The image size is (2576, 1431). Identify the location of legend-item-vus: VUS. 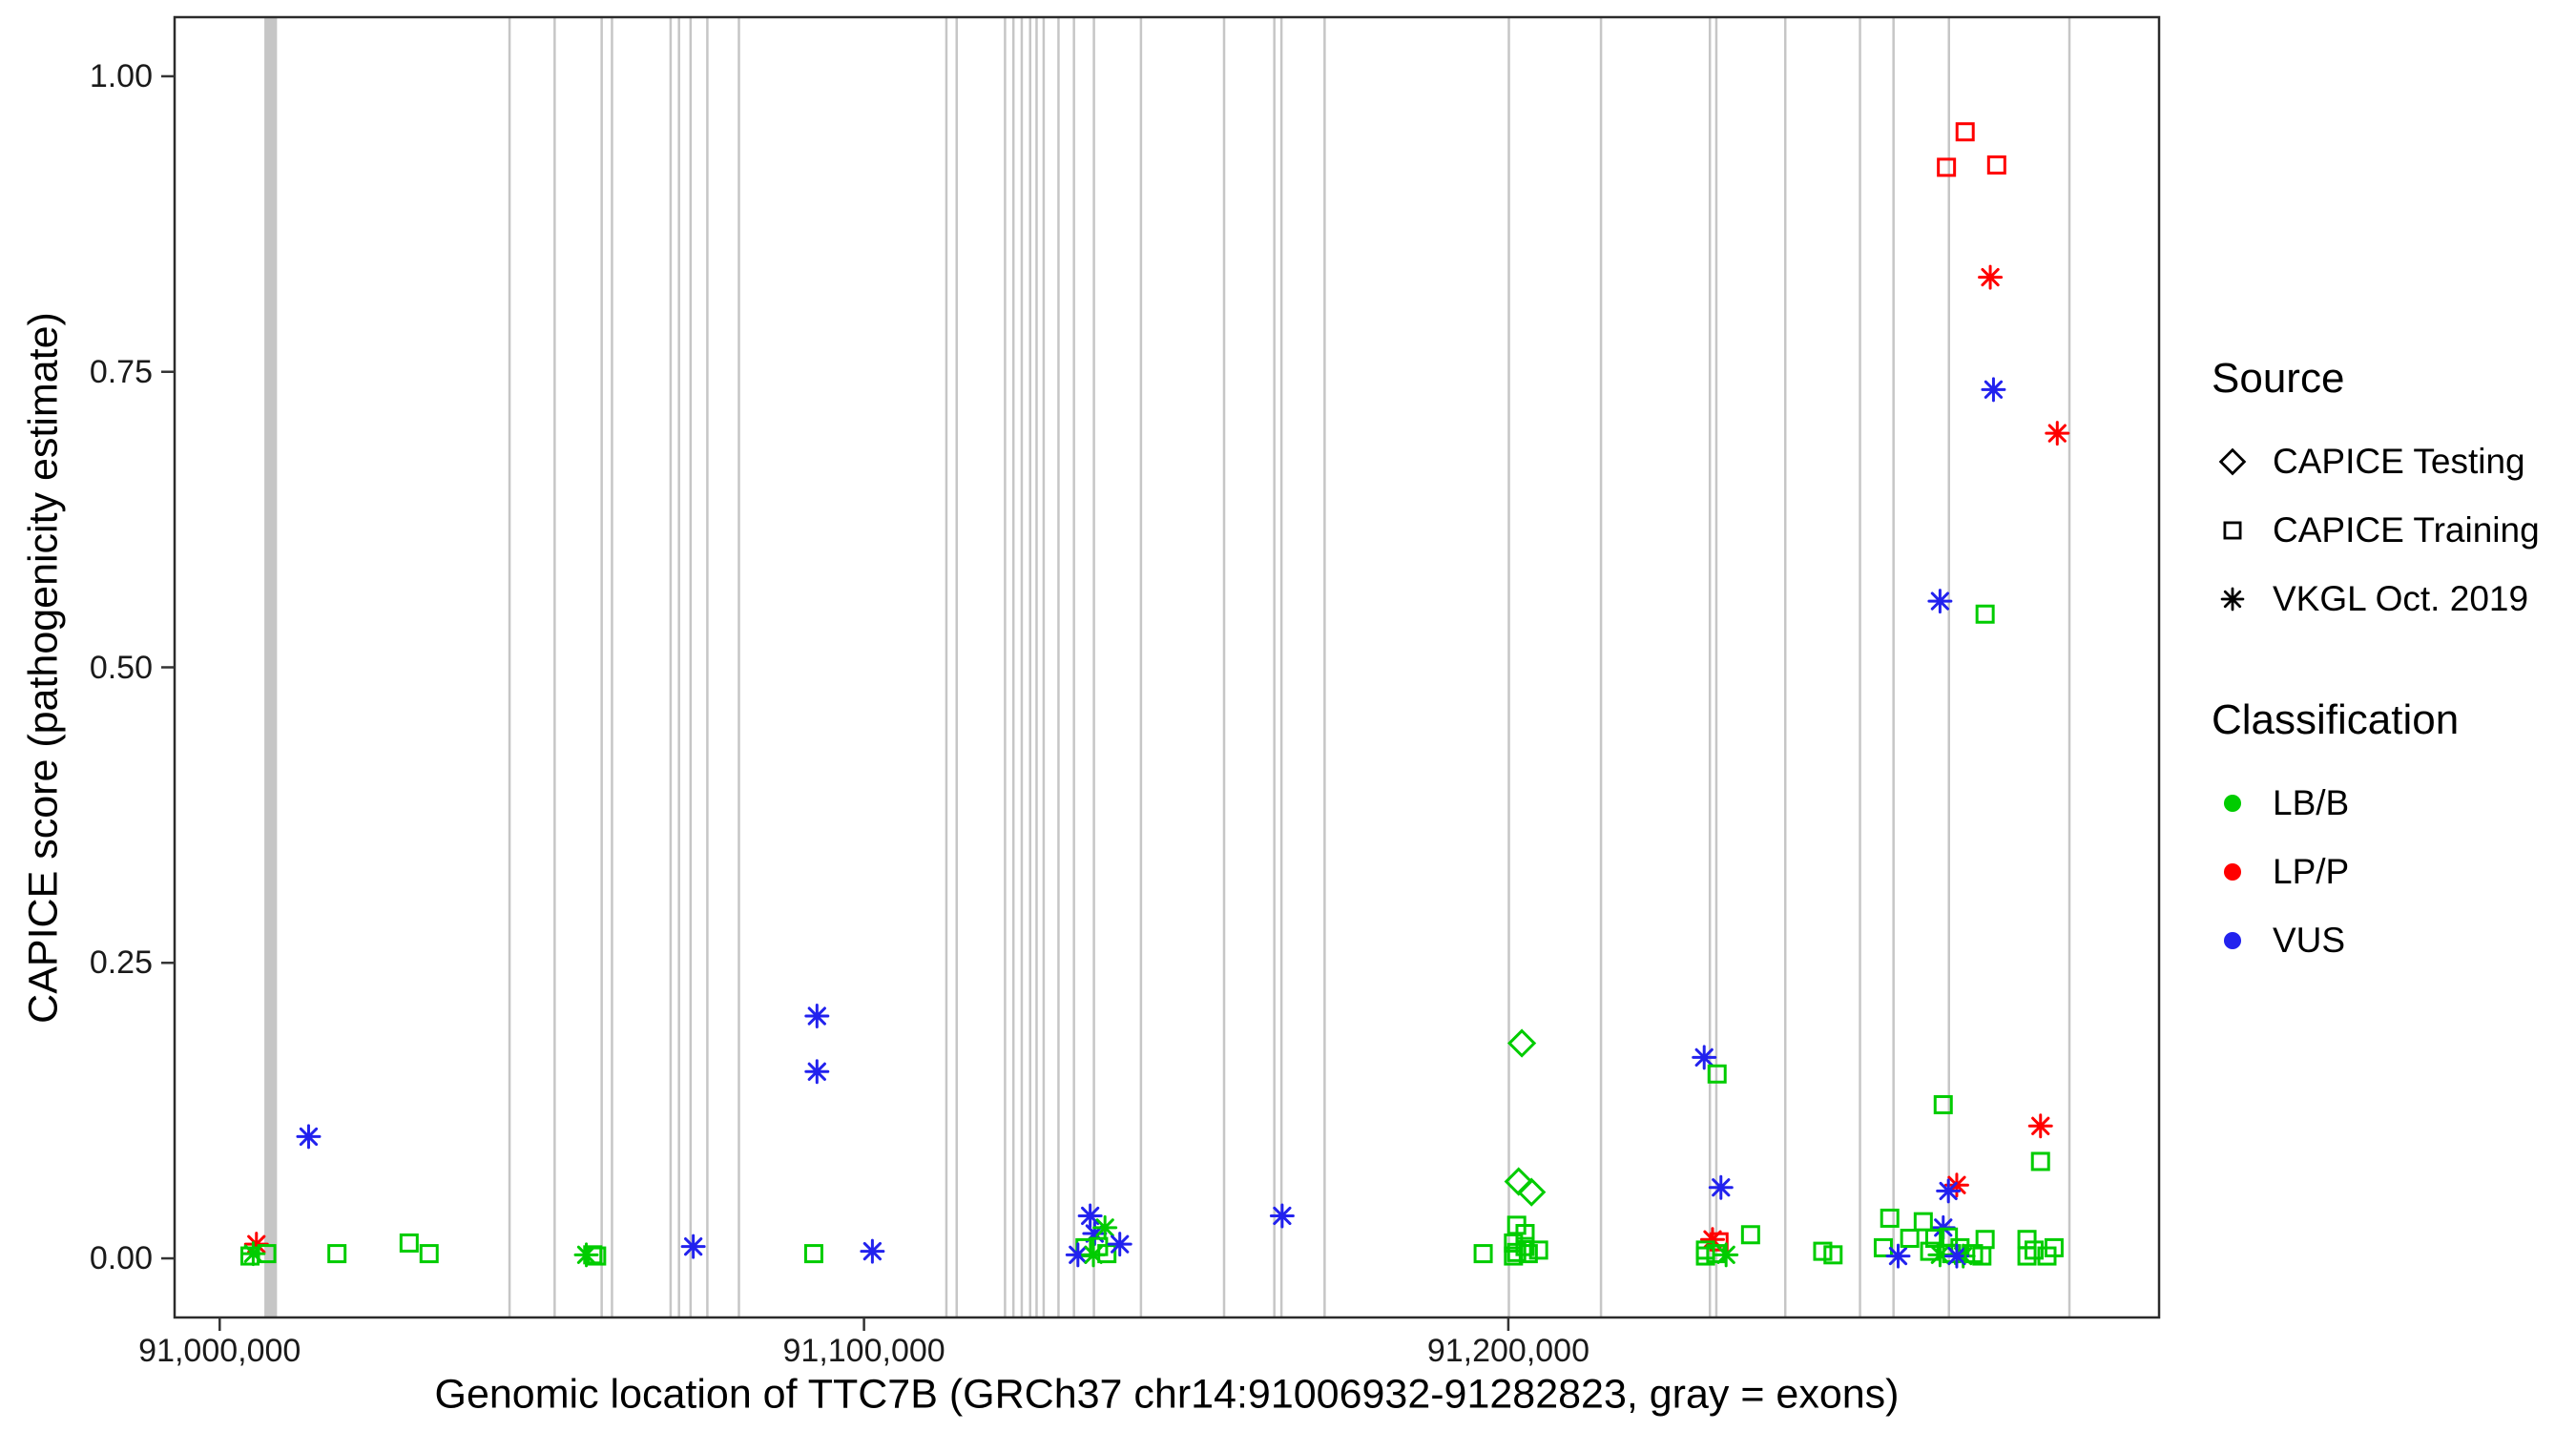
(2393, 940).